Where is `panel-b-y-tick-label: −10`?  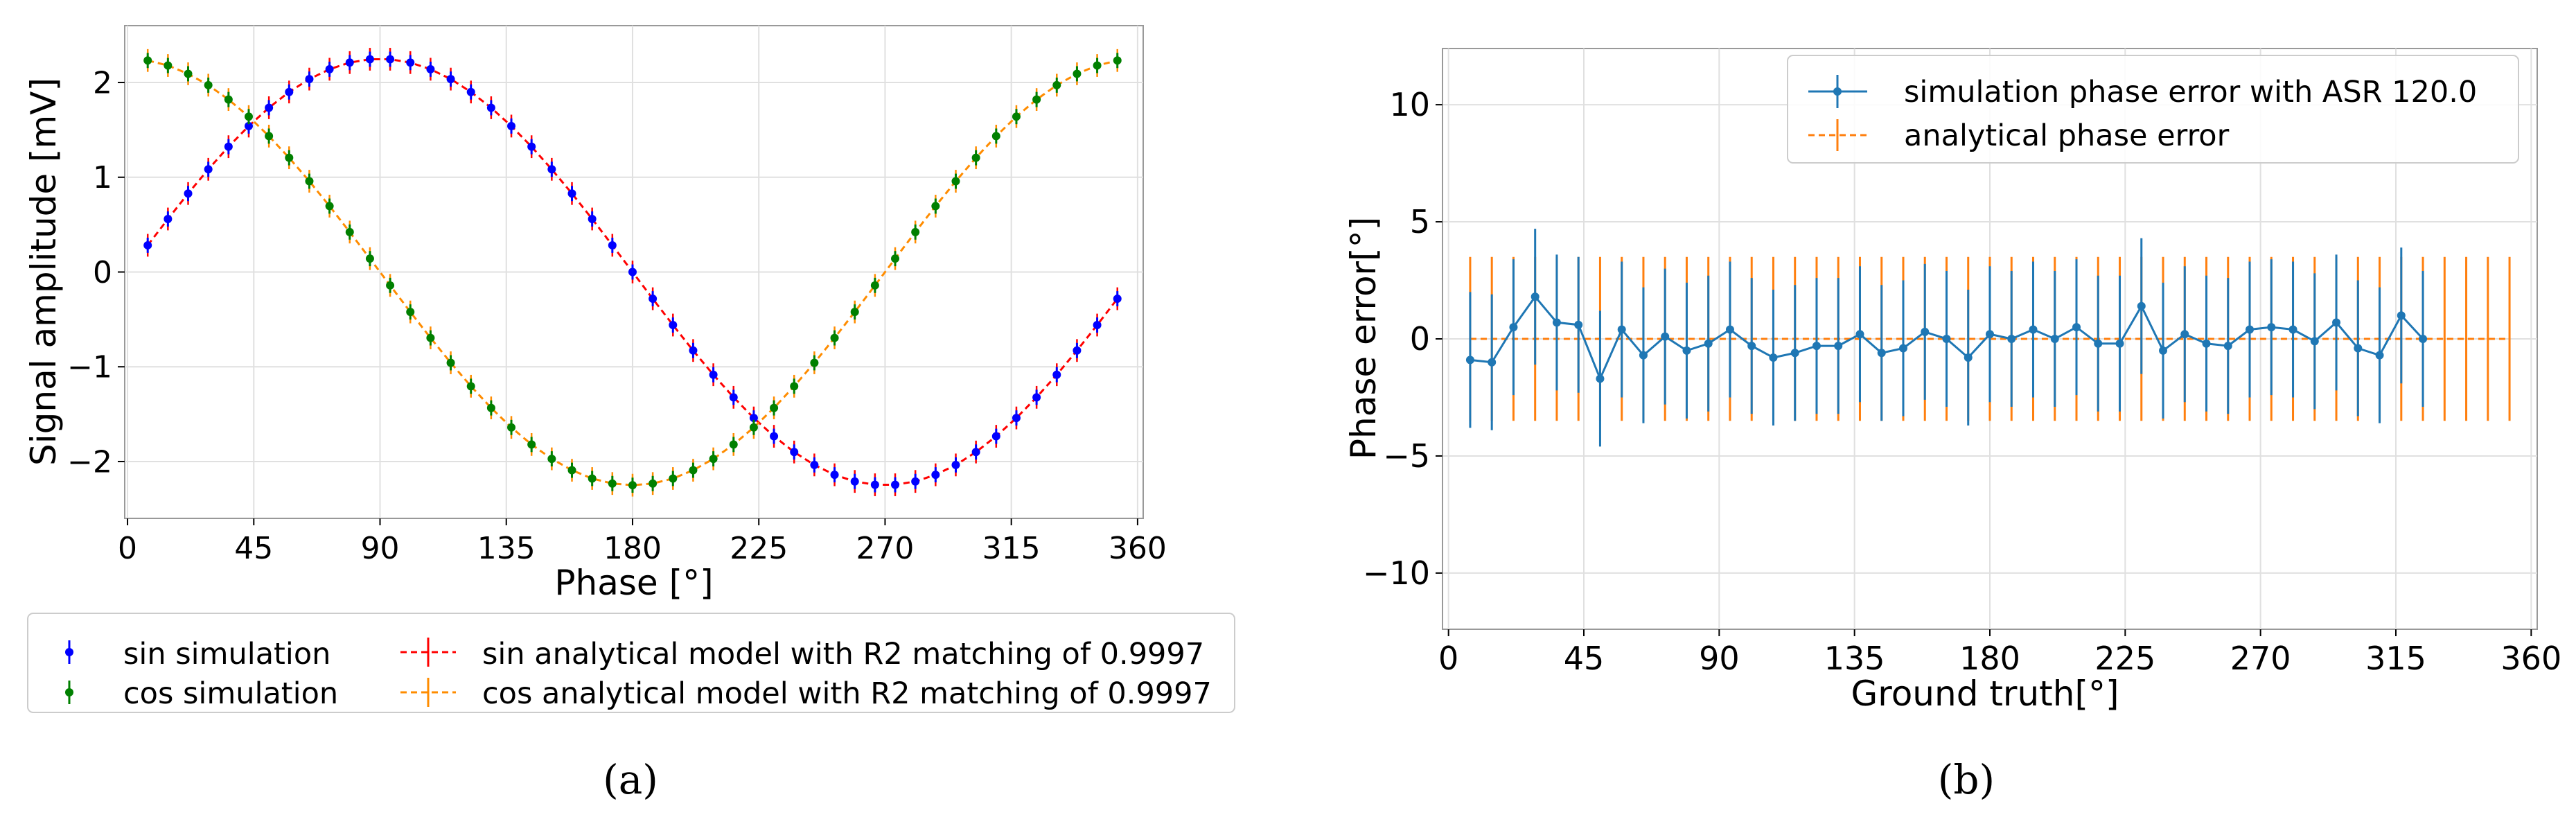 panel-b-y-tick-label: −10 is located at coordinates (1397, 573).